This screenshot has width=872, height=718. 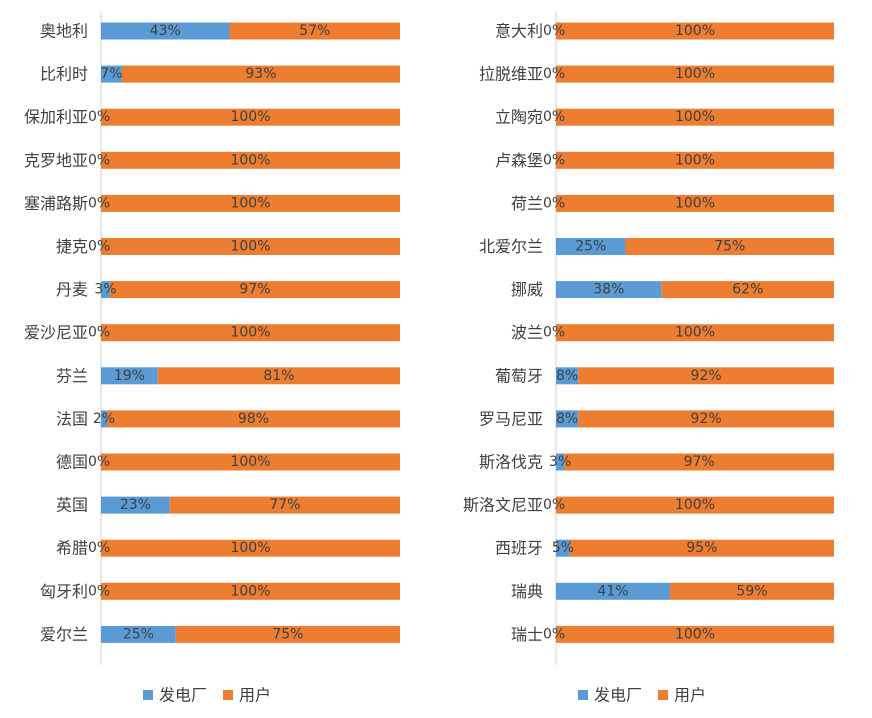 I want to click on legend-swatch-user, so click(x=228, y=695).